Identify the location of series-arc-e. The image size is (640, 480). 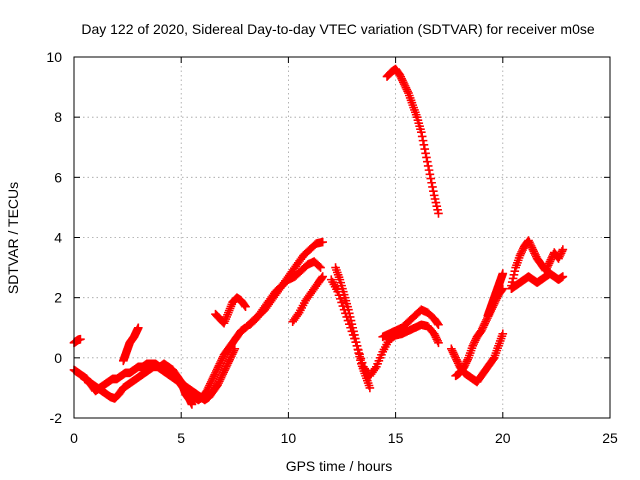
(182, 387).